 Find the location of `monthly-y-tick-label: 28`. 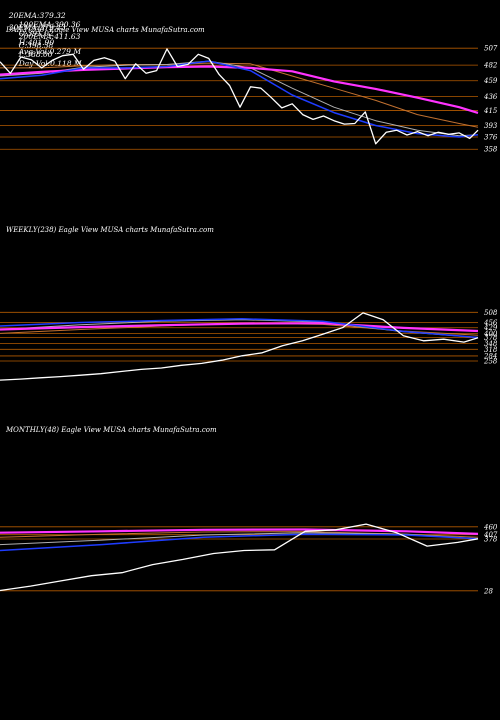

monthly-y-tick-label: 28 is located at coordinates (488, 591).